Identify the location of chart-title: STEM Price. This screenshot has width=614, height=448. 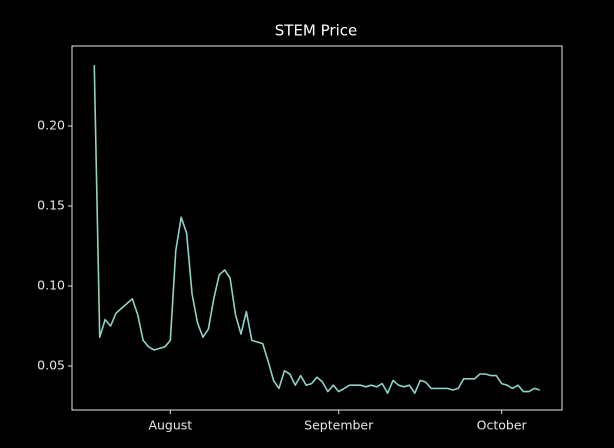
(316, 31).